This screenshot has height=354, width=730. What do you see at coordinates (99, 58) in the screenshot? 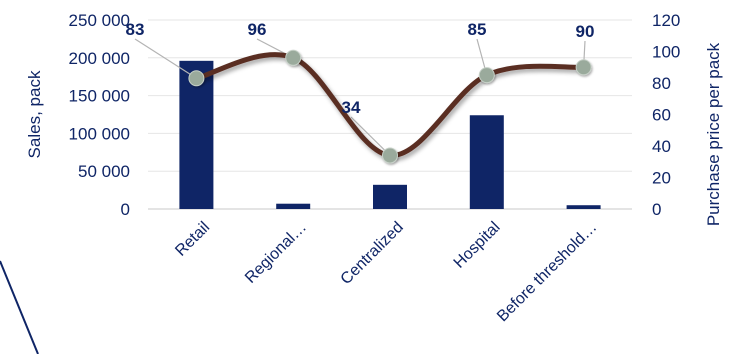
I see `y-left-tick-label: 200 000` at bounding box center [99, 58].